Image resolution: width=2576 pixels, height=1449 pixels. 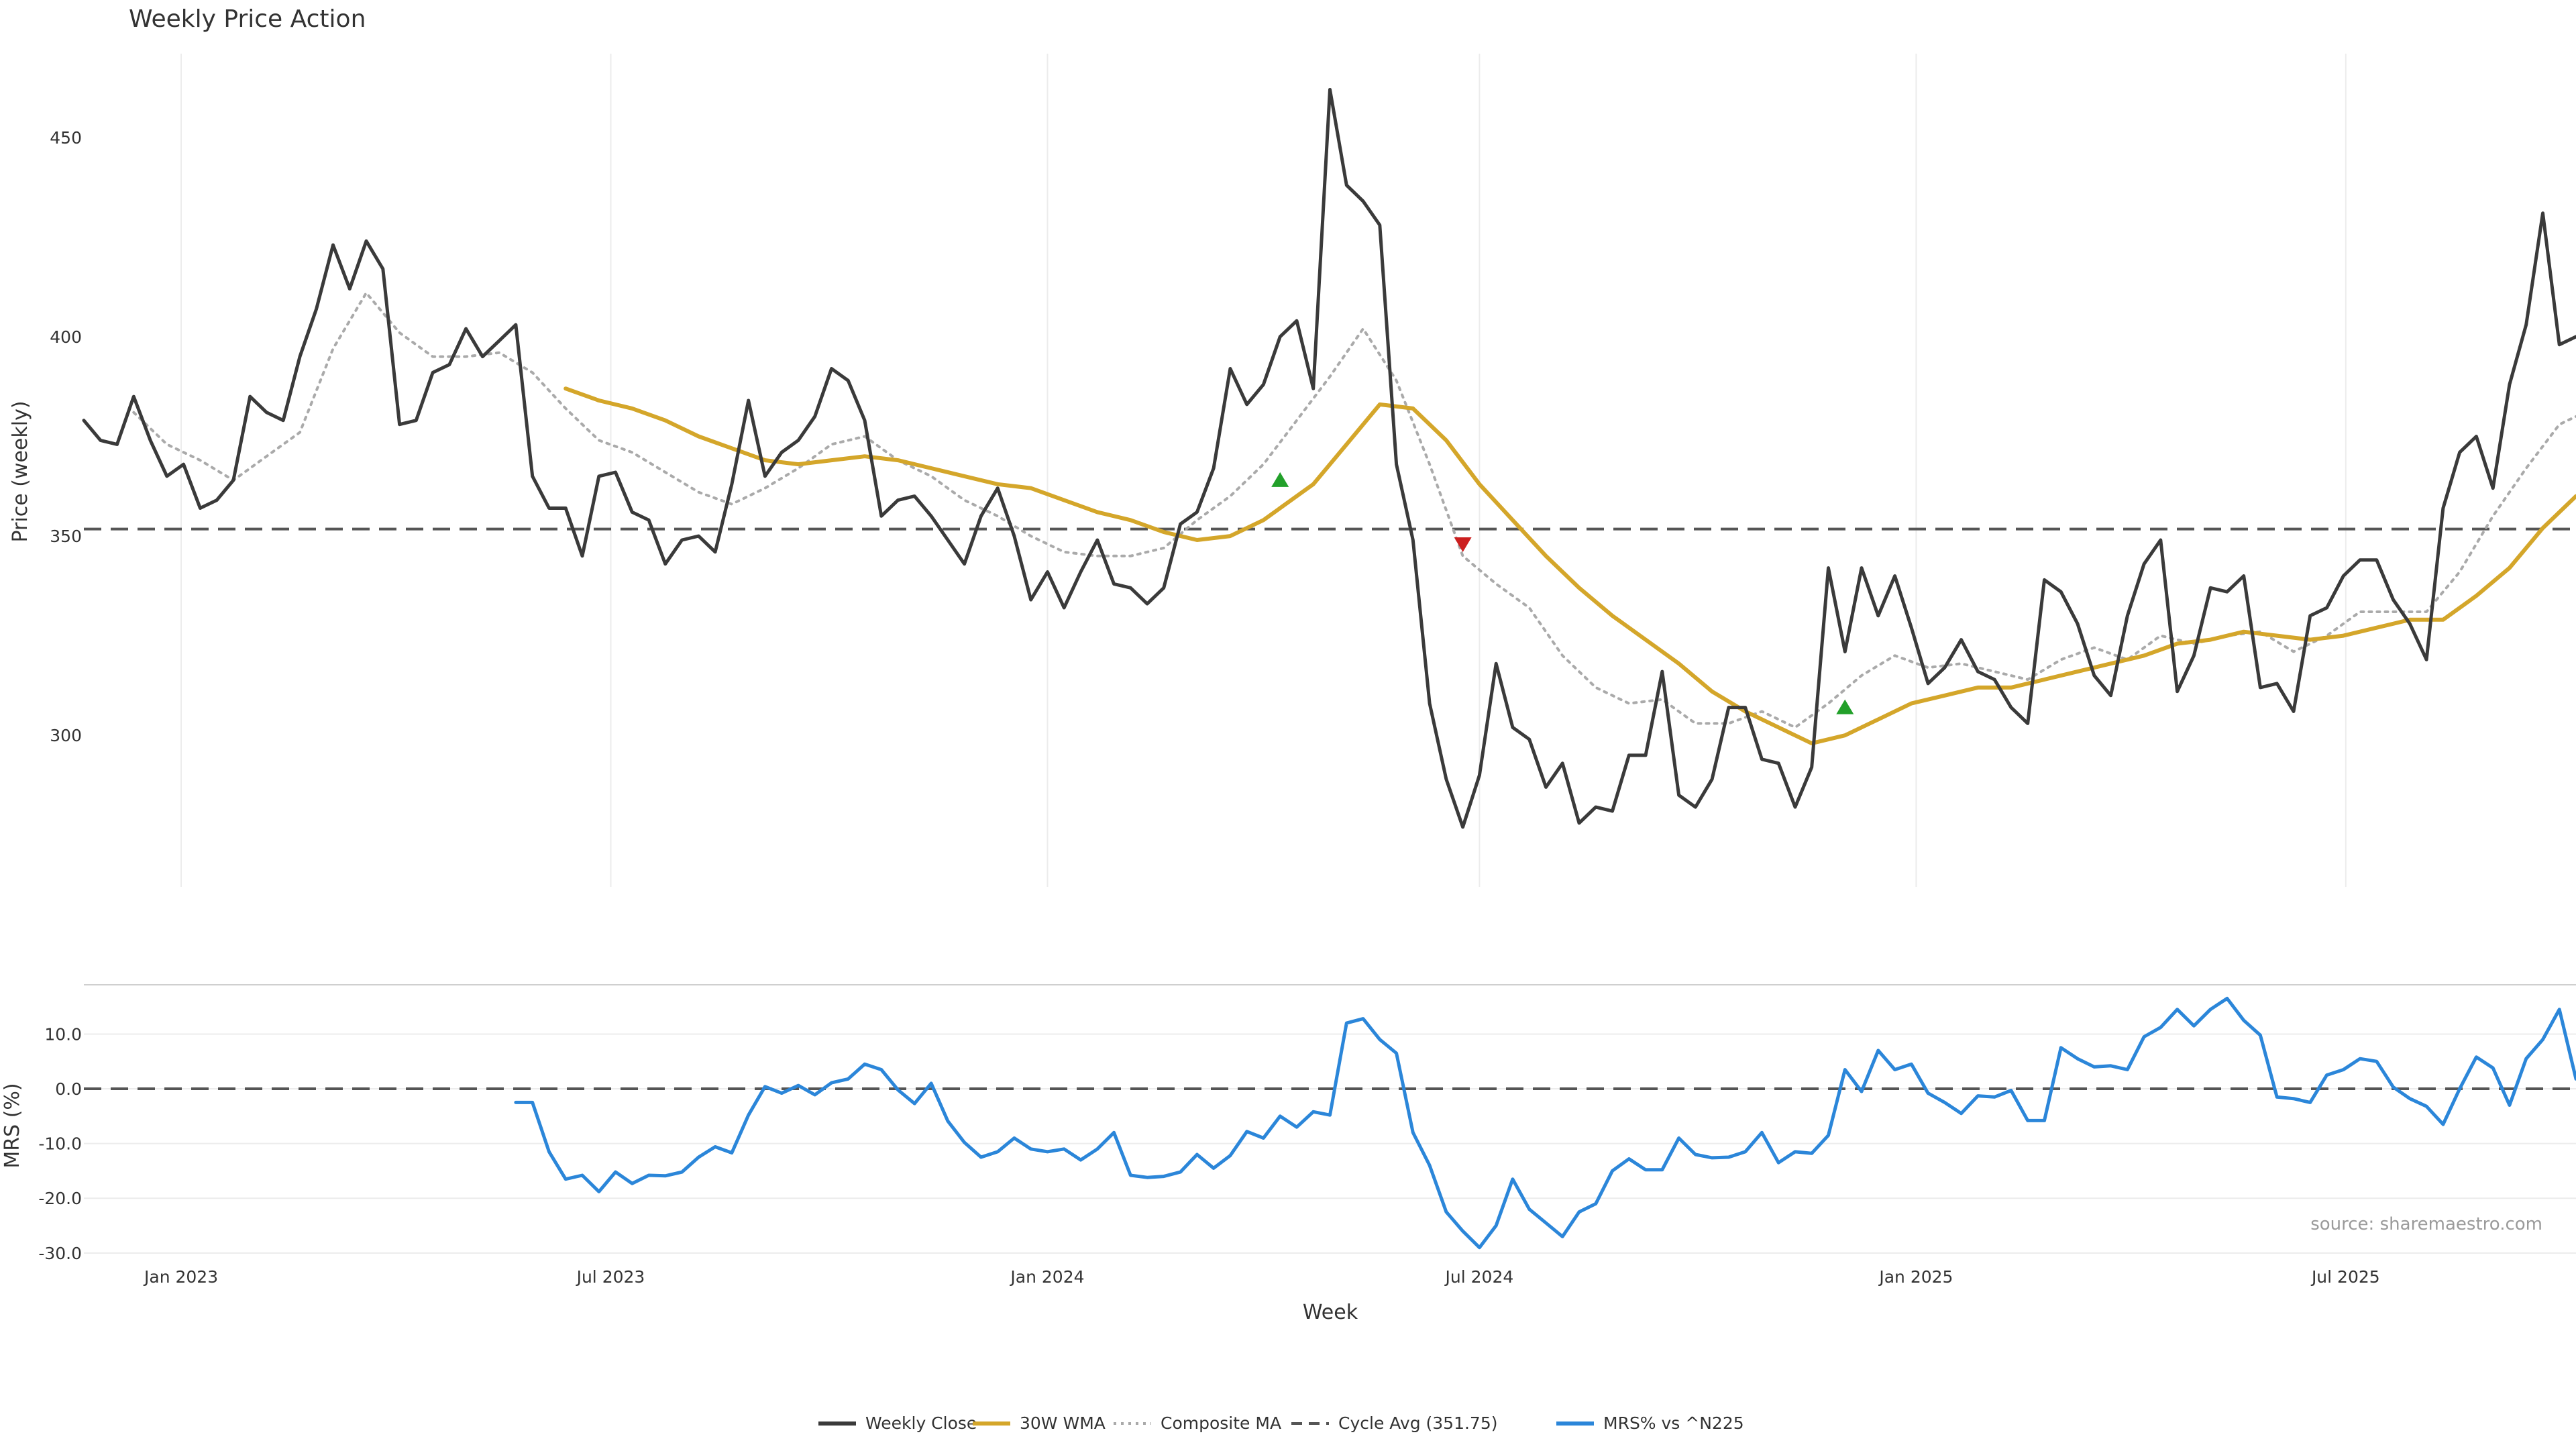 I want to click on mrs-axis-label: MRS (%), so click(x=12, y=1125).